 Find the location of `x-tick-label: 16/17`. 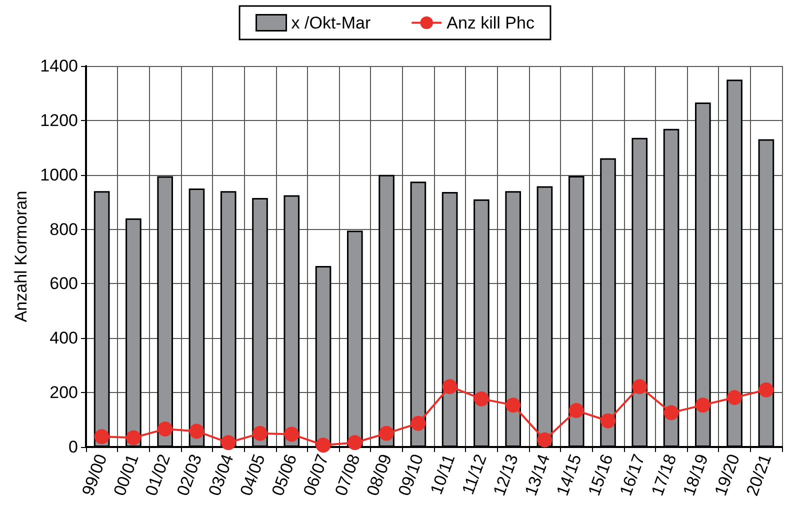

x-tick-label: 16/17 is located at coordinates (632, 475).